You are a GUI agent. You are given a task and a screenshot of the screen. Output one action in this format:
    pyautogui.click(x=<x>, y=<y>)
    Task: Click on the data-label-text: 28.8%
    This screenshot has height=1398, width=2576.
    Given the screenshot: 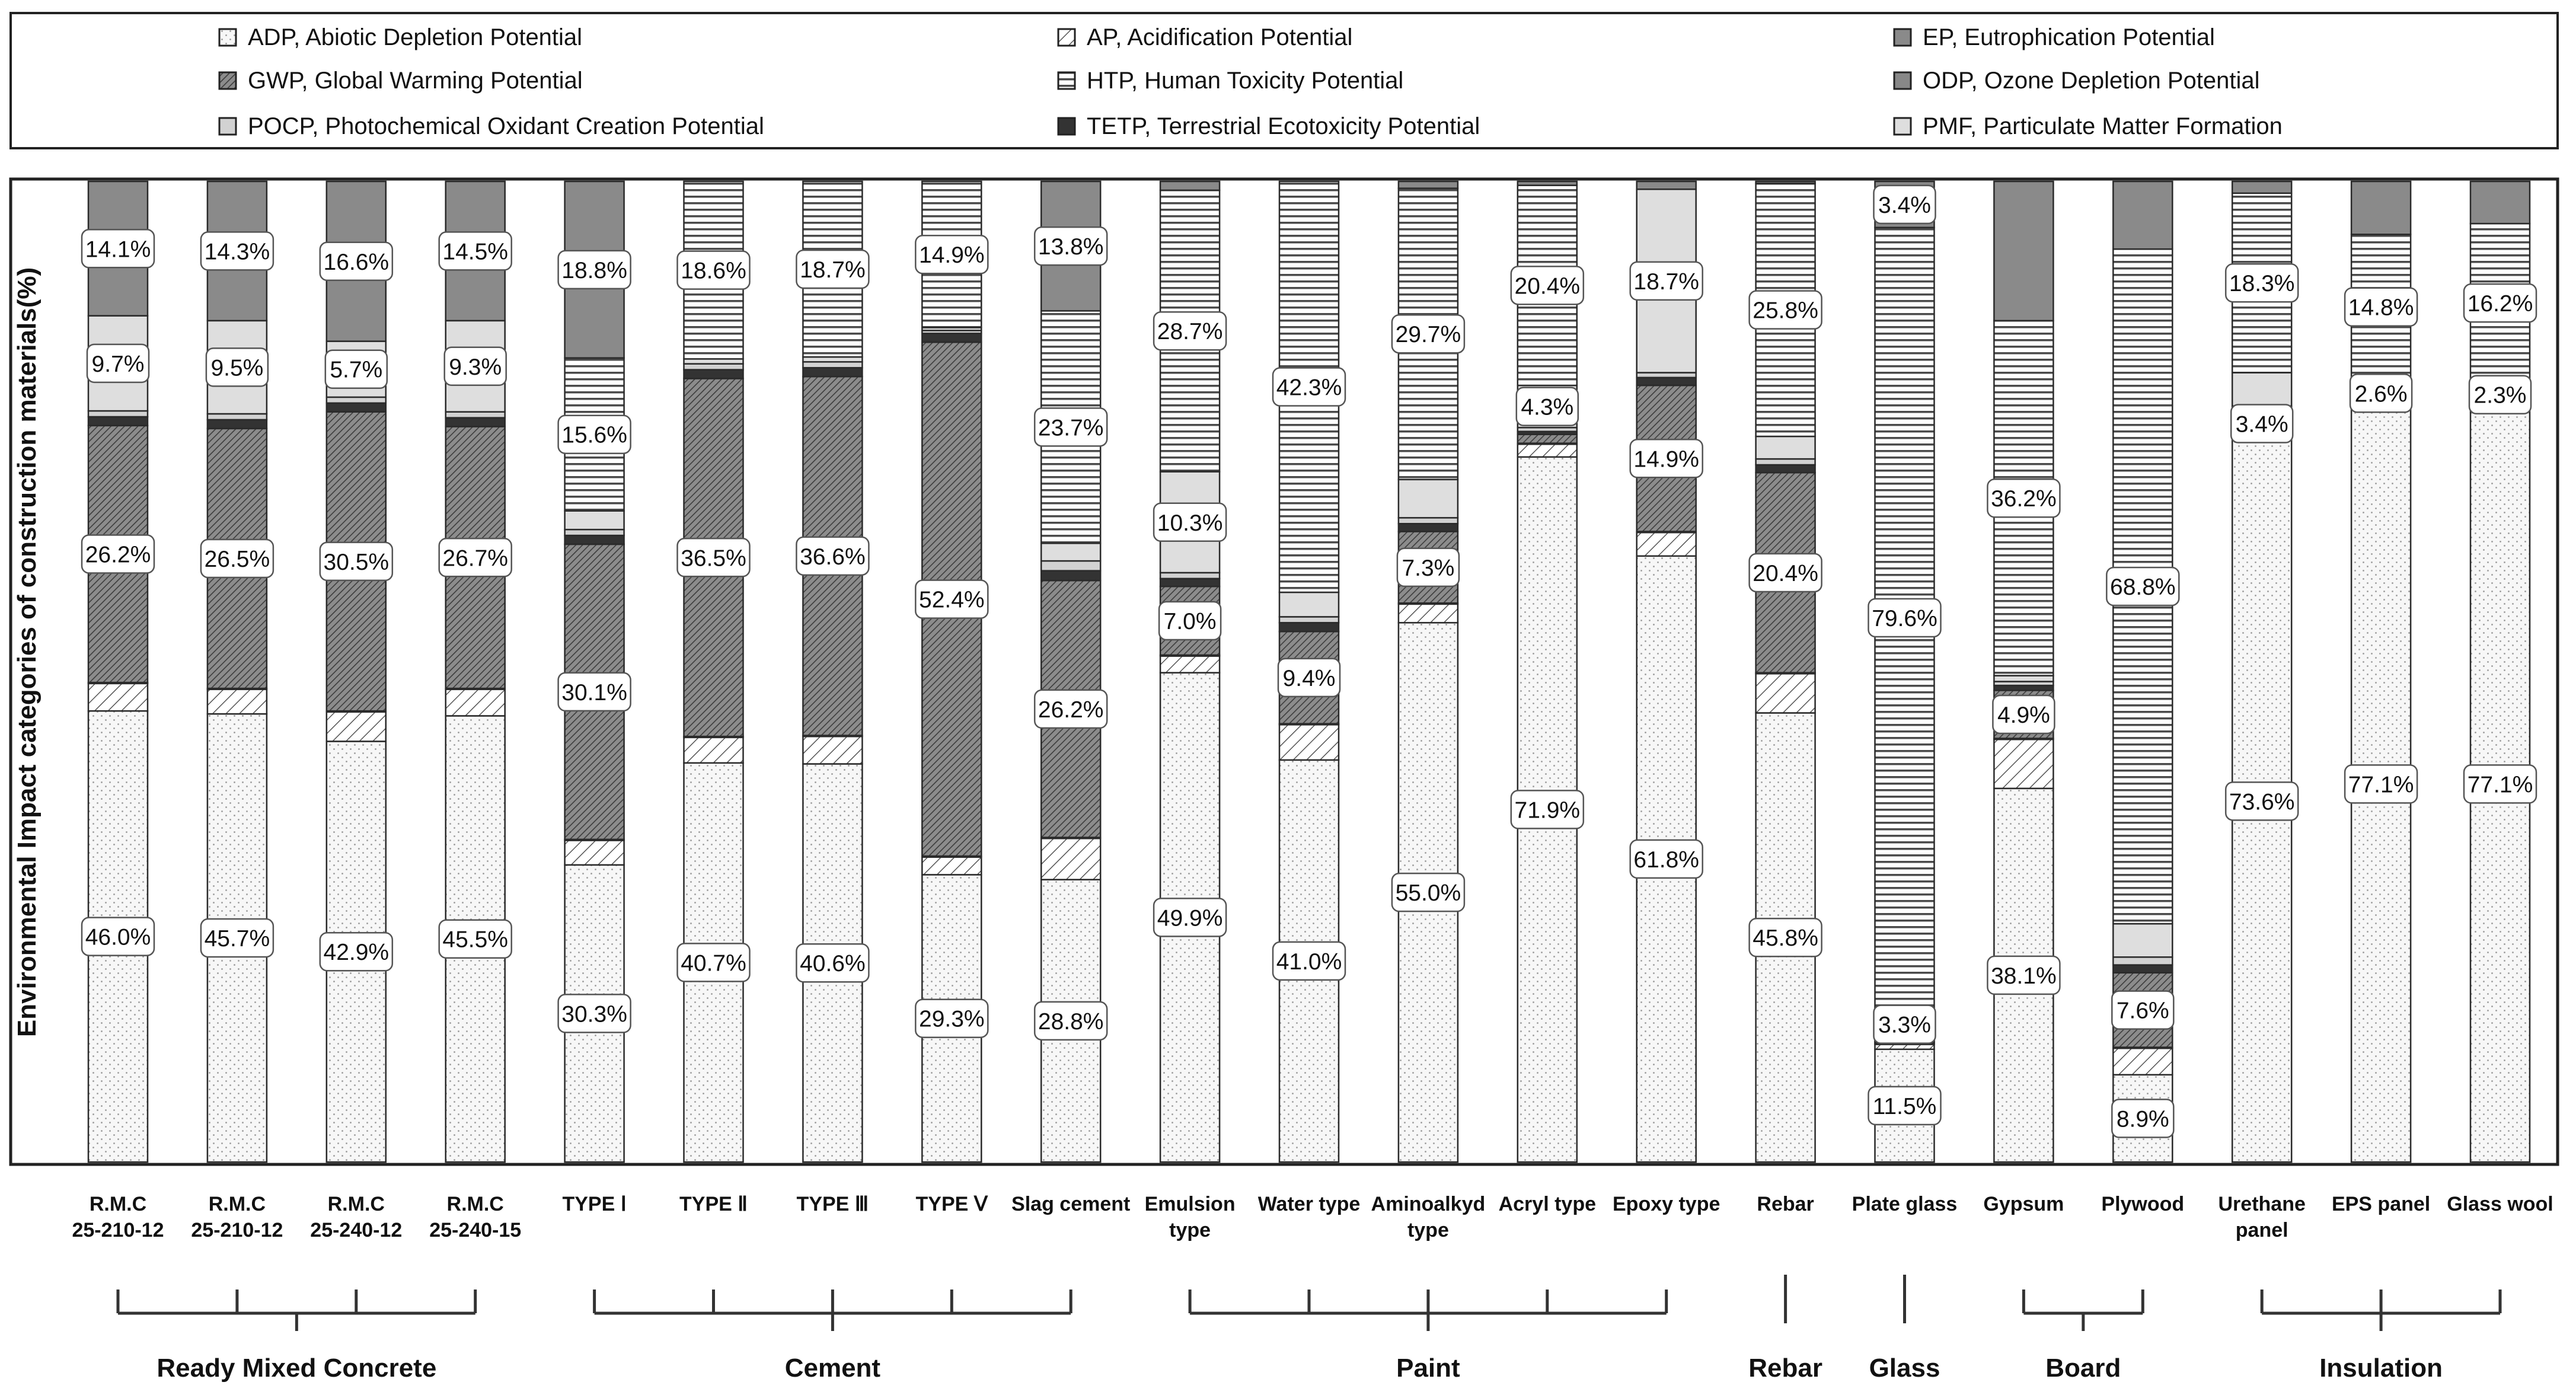 What is the action you would take?
    pyautogui.click(x=1071, y=1022)
    